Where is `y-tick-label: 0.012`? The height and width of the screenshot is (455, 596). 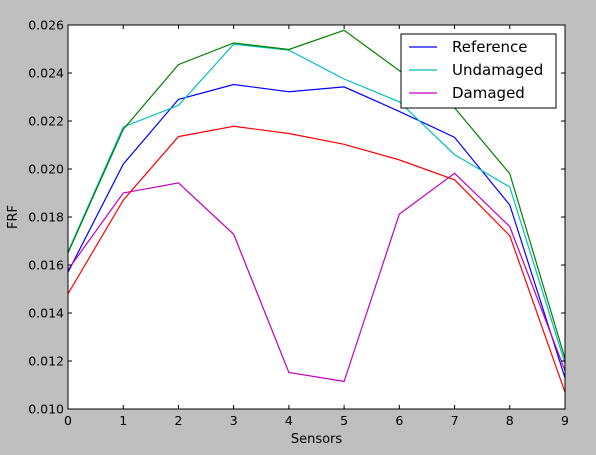
y-tick-label: 0.012 is located at coordinates (46, 361).